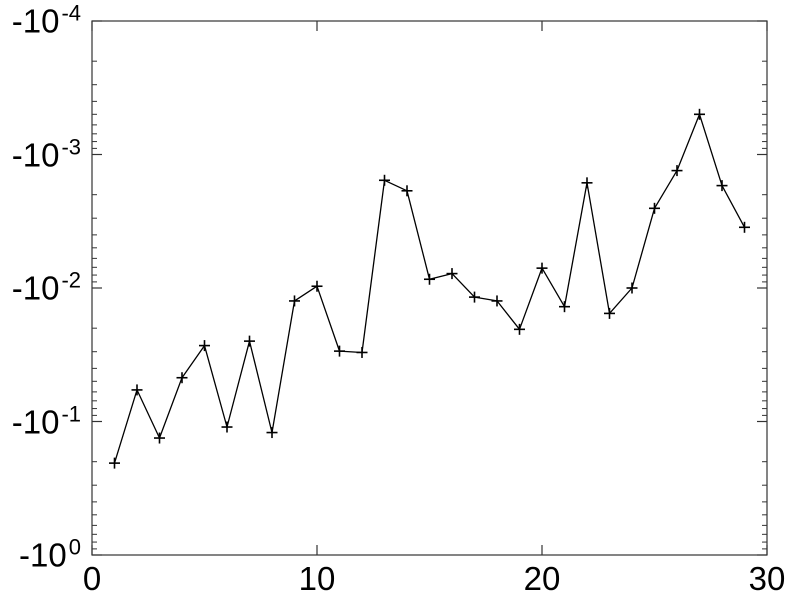 The width and height of the screenshot is (789, 600). What do you see at coordinates (767, 578) in the screenshot?
I see `x-tick-label: 30` at bounding box center [767, 578].